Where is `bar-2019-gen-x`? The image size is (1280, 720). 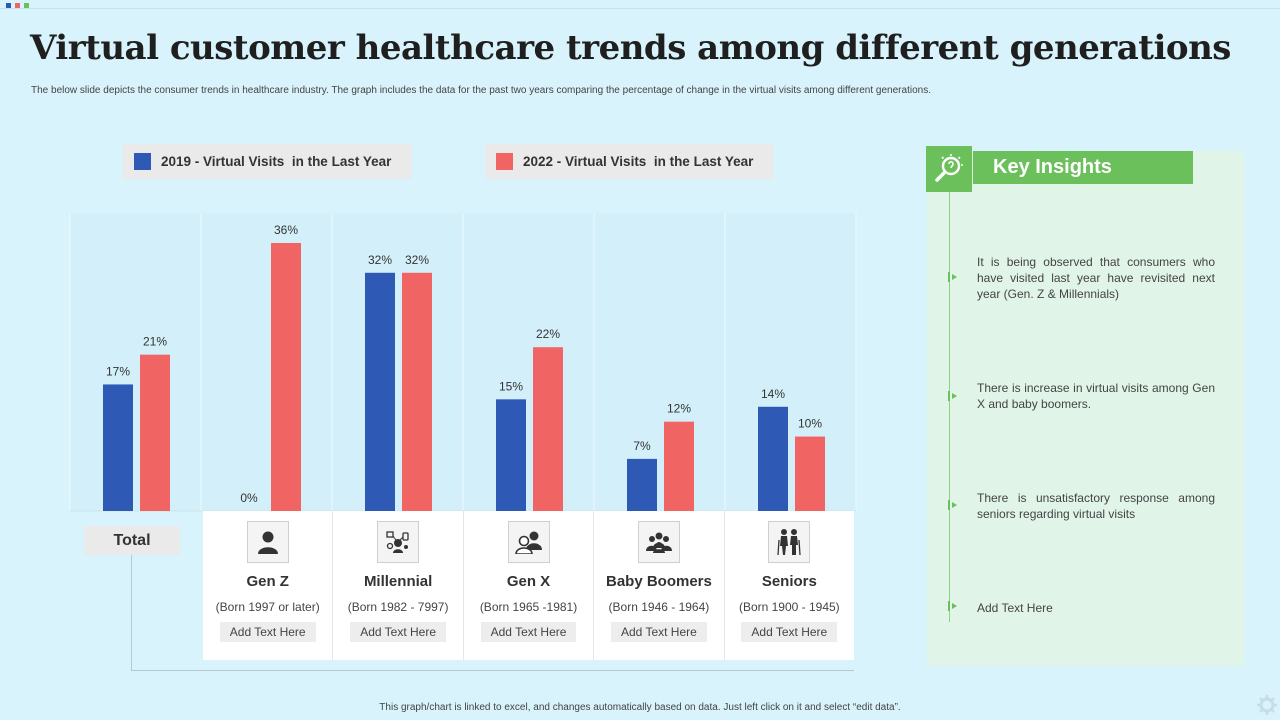 bar-2019-gen-x is located at coordinates (511, 455).